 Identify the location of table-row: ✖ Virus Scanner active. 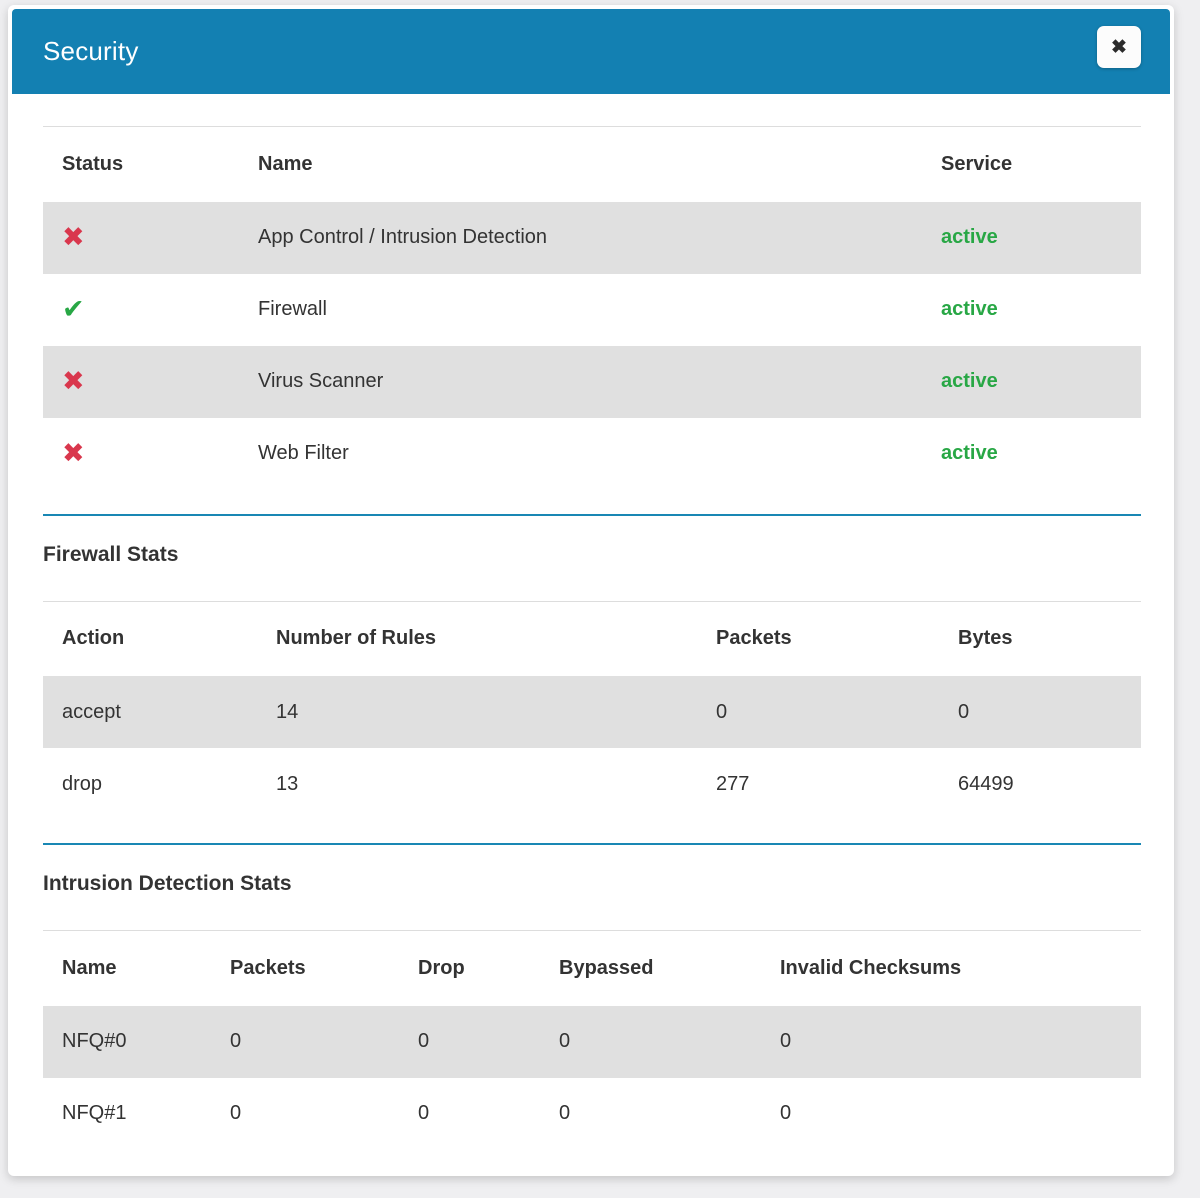
(592, 381).